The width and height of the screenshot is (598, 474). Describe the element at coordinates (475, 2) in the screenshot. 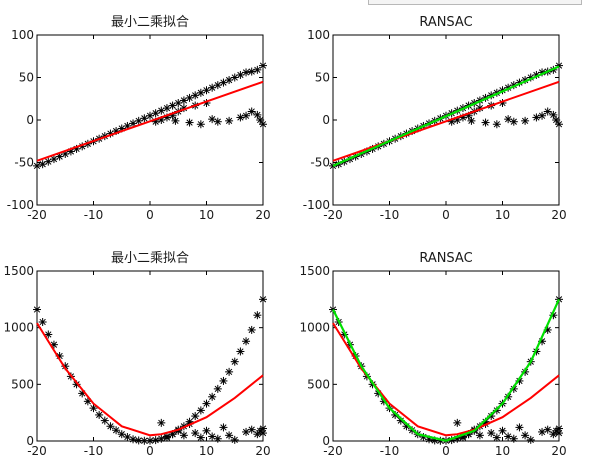

I see `toolbar-fragment` at that location.